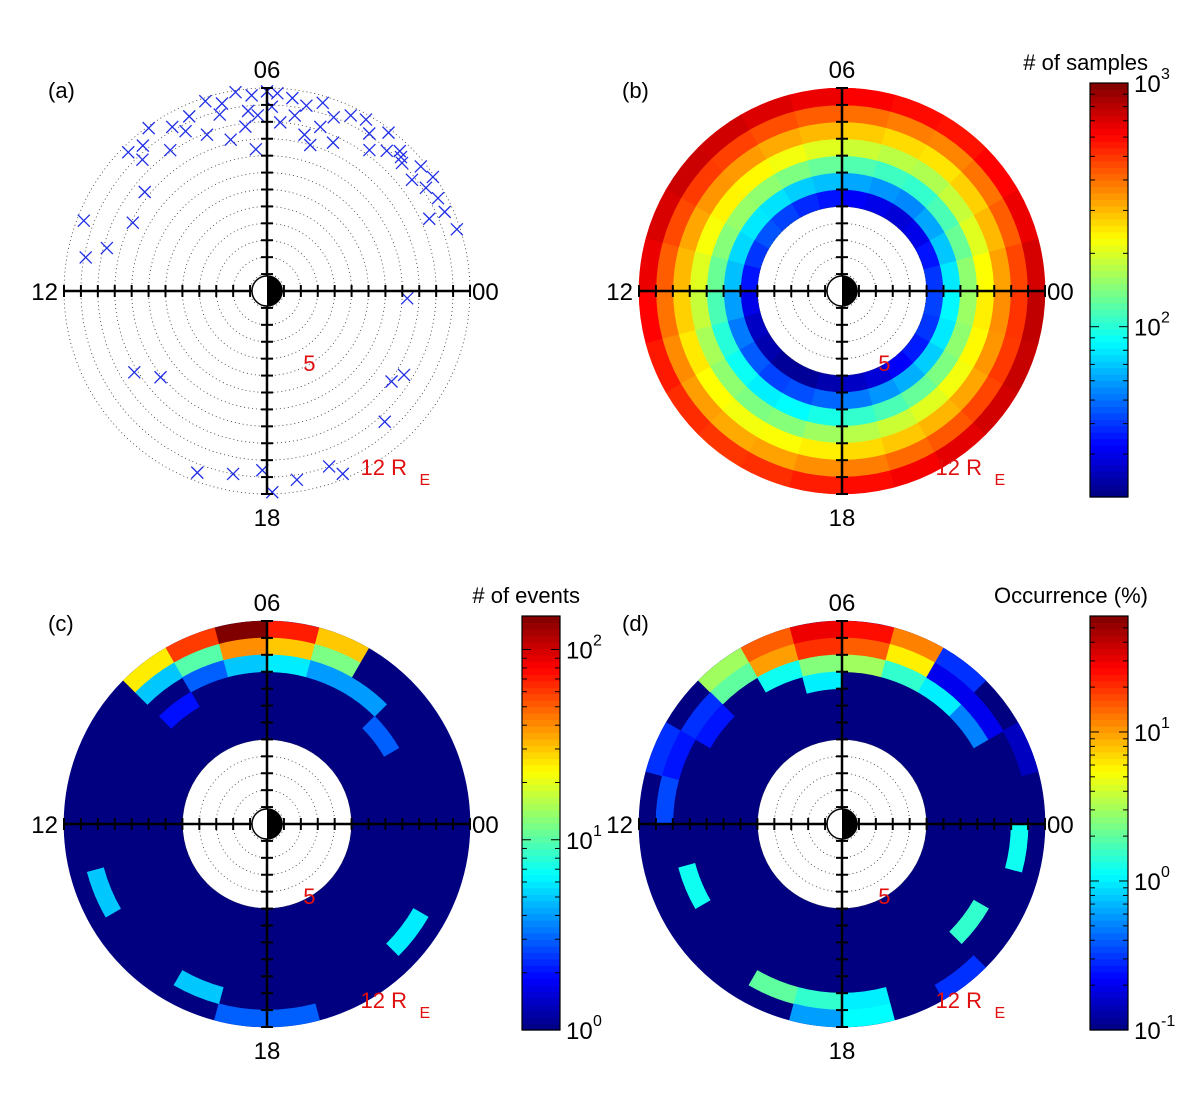  What do you see at coordinates (1152, 82) in the screenshot?
I see `colorbar-tick-label: 10 3` at bounding box center [1152, 82].